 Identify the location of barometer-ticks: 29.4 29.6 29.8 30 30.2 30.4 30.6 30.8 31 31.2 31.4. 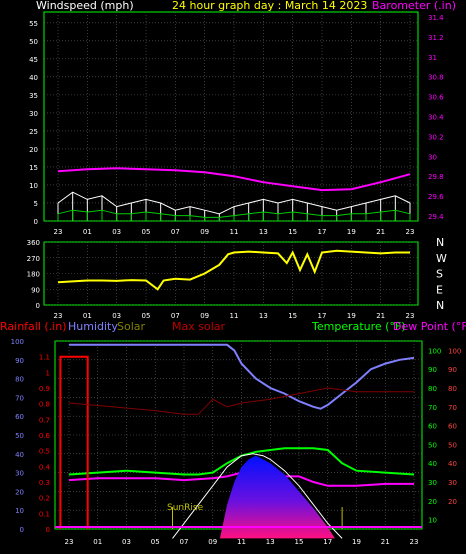
(436, 117).